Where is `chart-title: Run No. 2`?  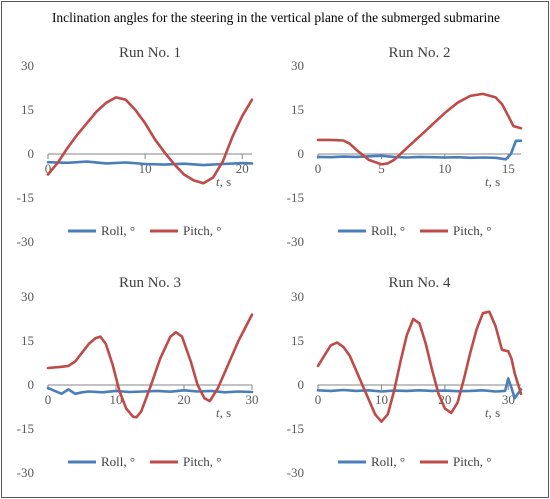 chart-title: Run No. 2 is located at coordinates (419, 53).